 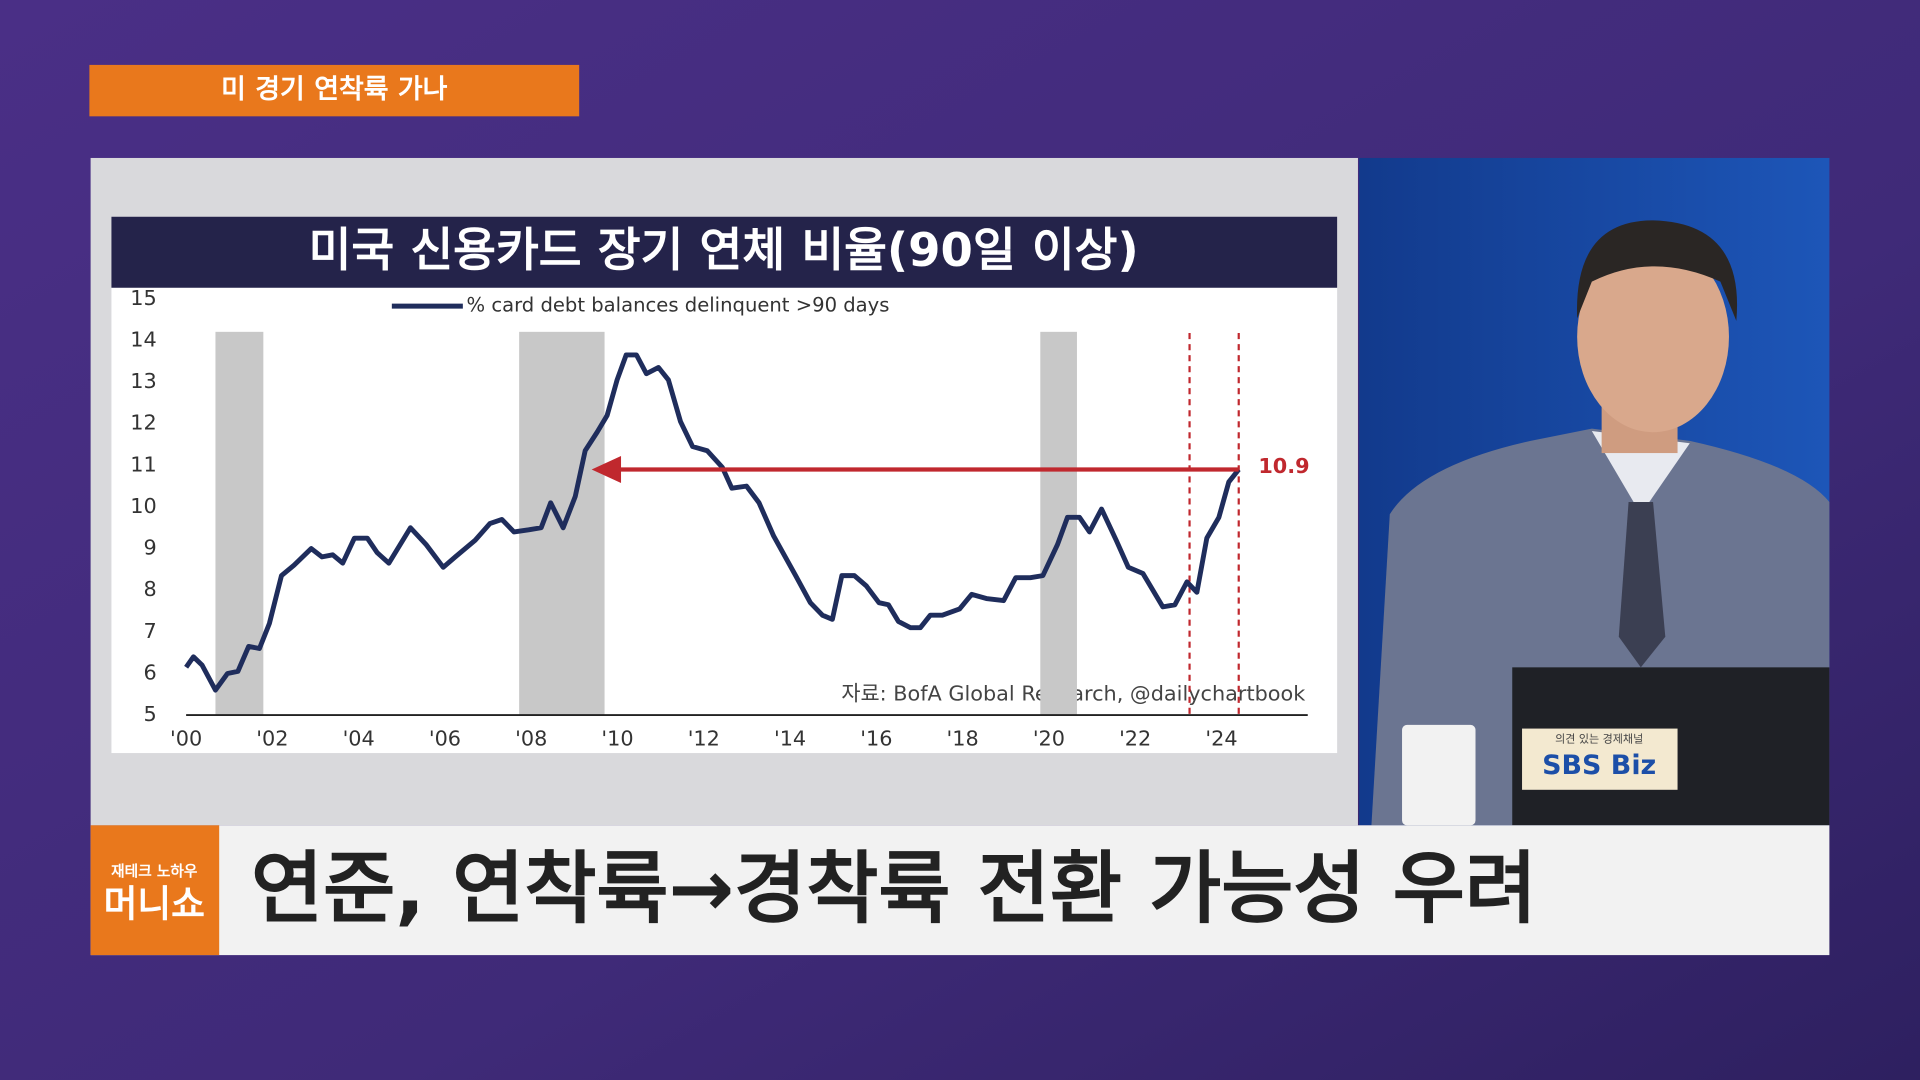 What do you see at coordinates (143, 464) in the screenshot?
I see `y-tick-label: 11` at bounding box center [143, 464].